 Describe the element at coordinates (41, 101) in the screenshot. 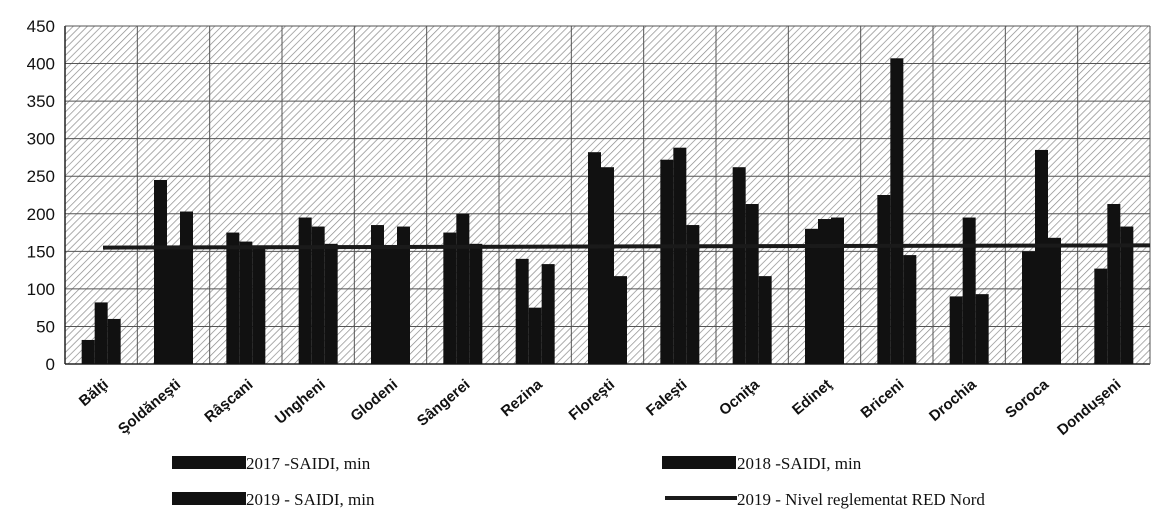

I see `y-tick-label: 350` at that location.